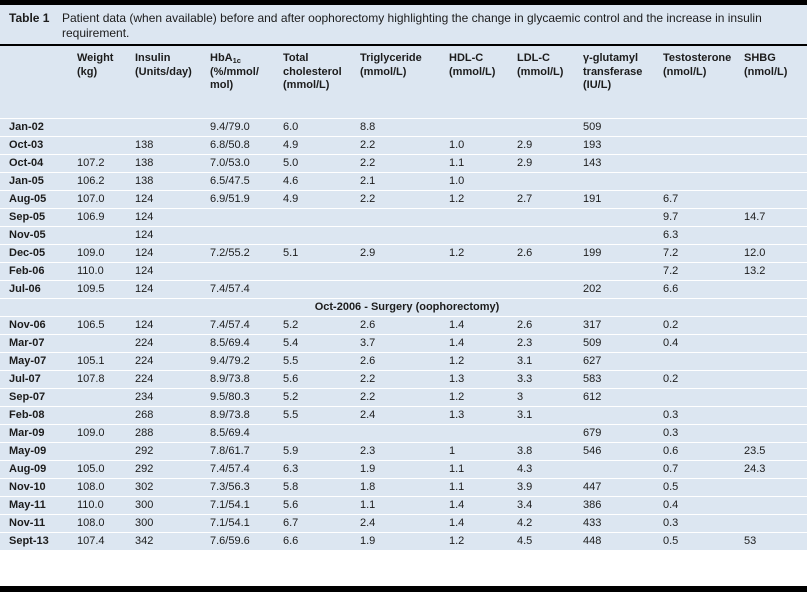 The height and width of the screenshot is (592, 807). I want to click on cell-ldl-c: 3.9, so click(550, 487).